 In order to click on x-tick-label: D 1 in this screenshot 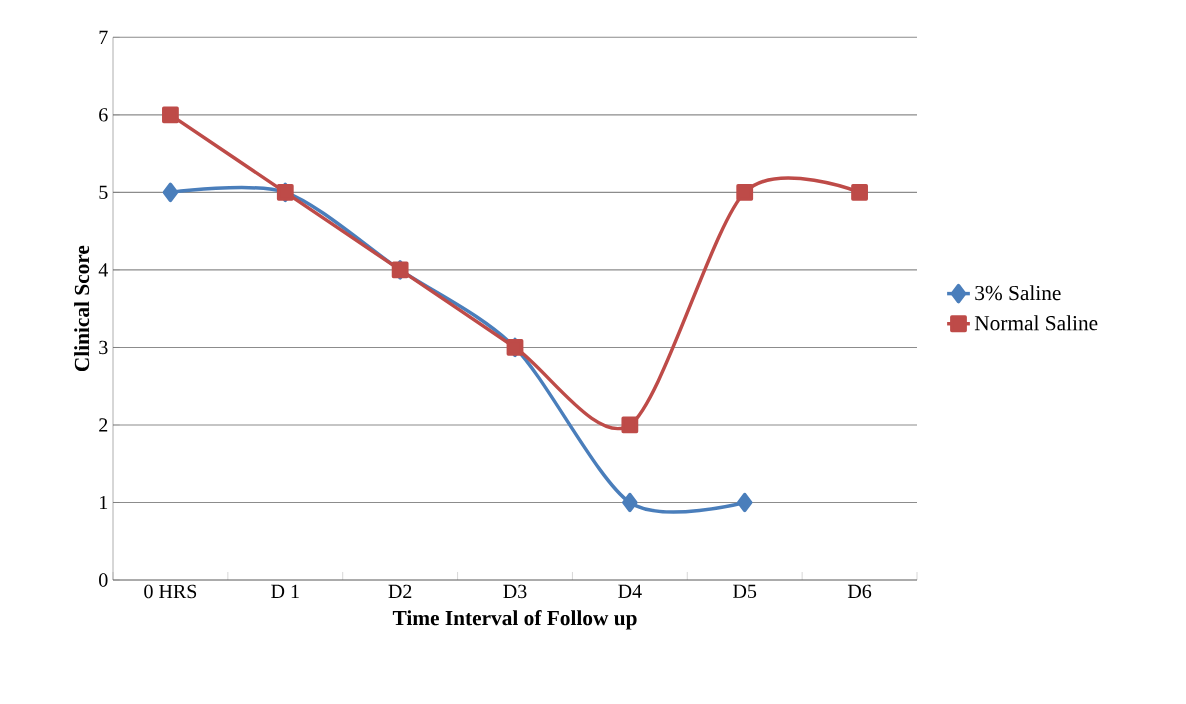, I will do `click(285, 591)`.